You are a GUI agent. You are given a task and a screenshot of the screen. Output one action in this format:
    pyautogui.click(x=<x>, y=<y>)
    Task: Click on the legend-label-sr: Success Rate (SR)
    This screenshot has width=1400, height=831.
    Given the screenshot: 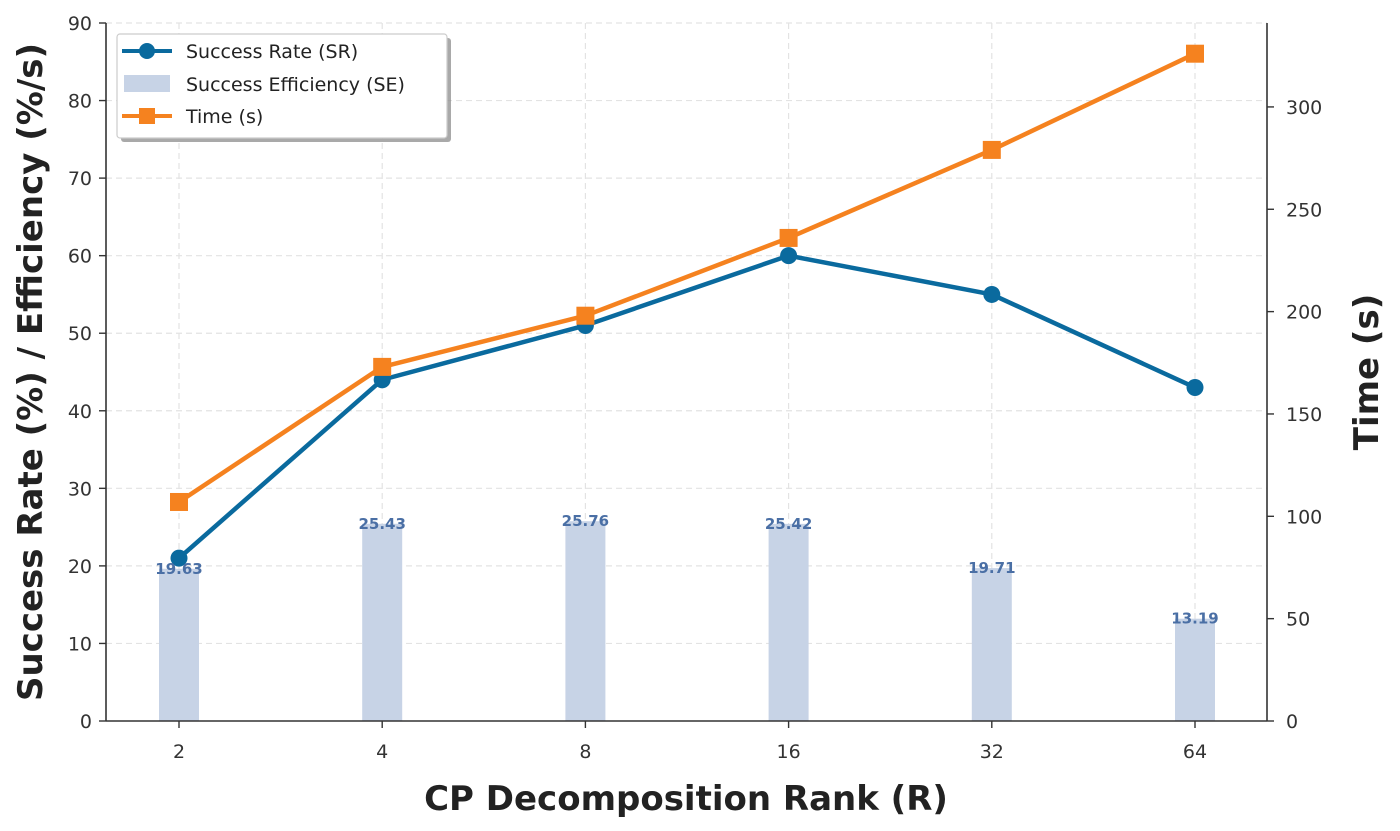 What is the action you would take?
    pyautogui.click(x=272, y=52)
    